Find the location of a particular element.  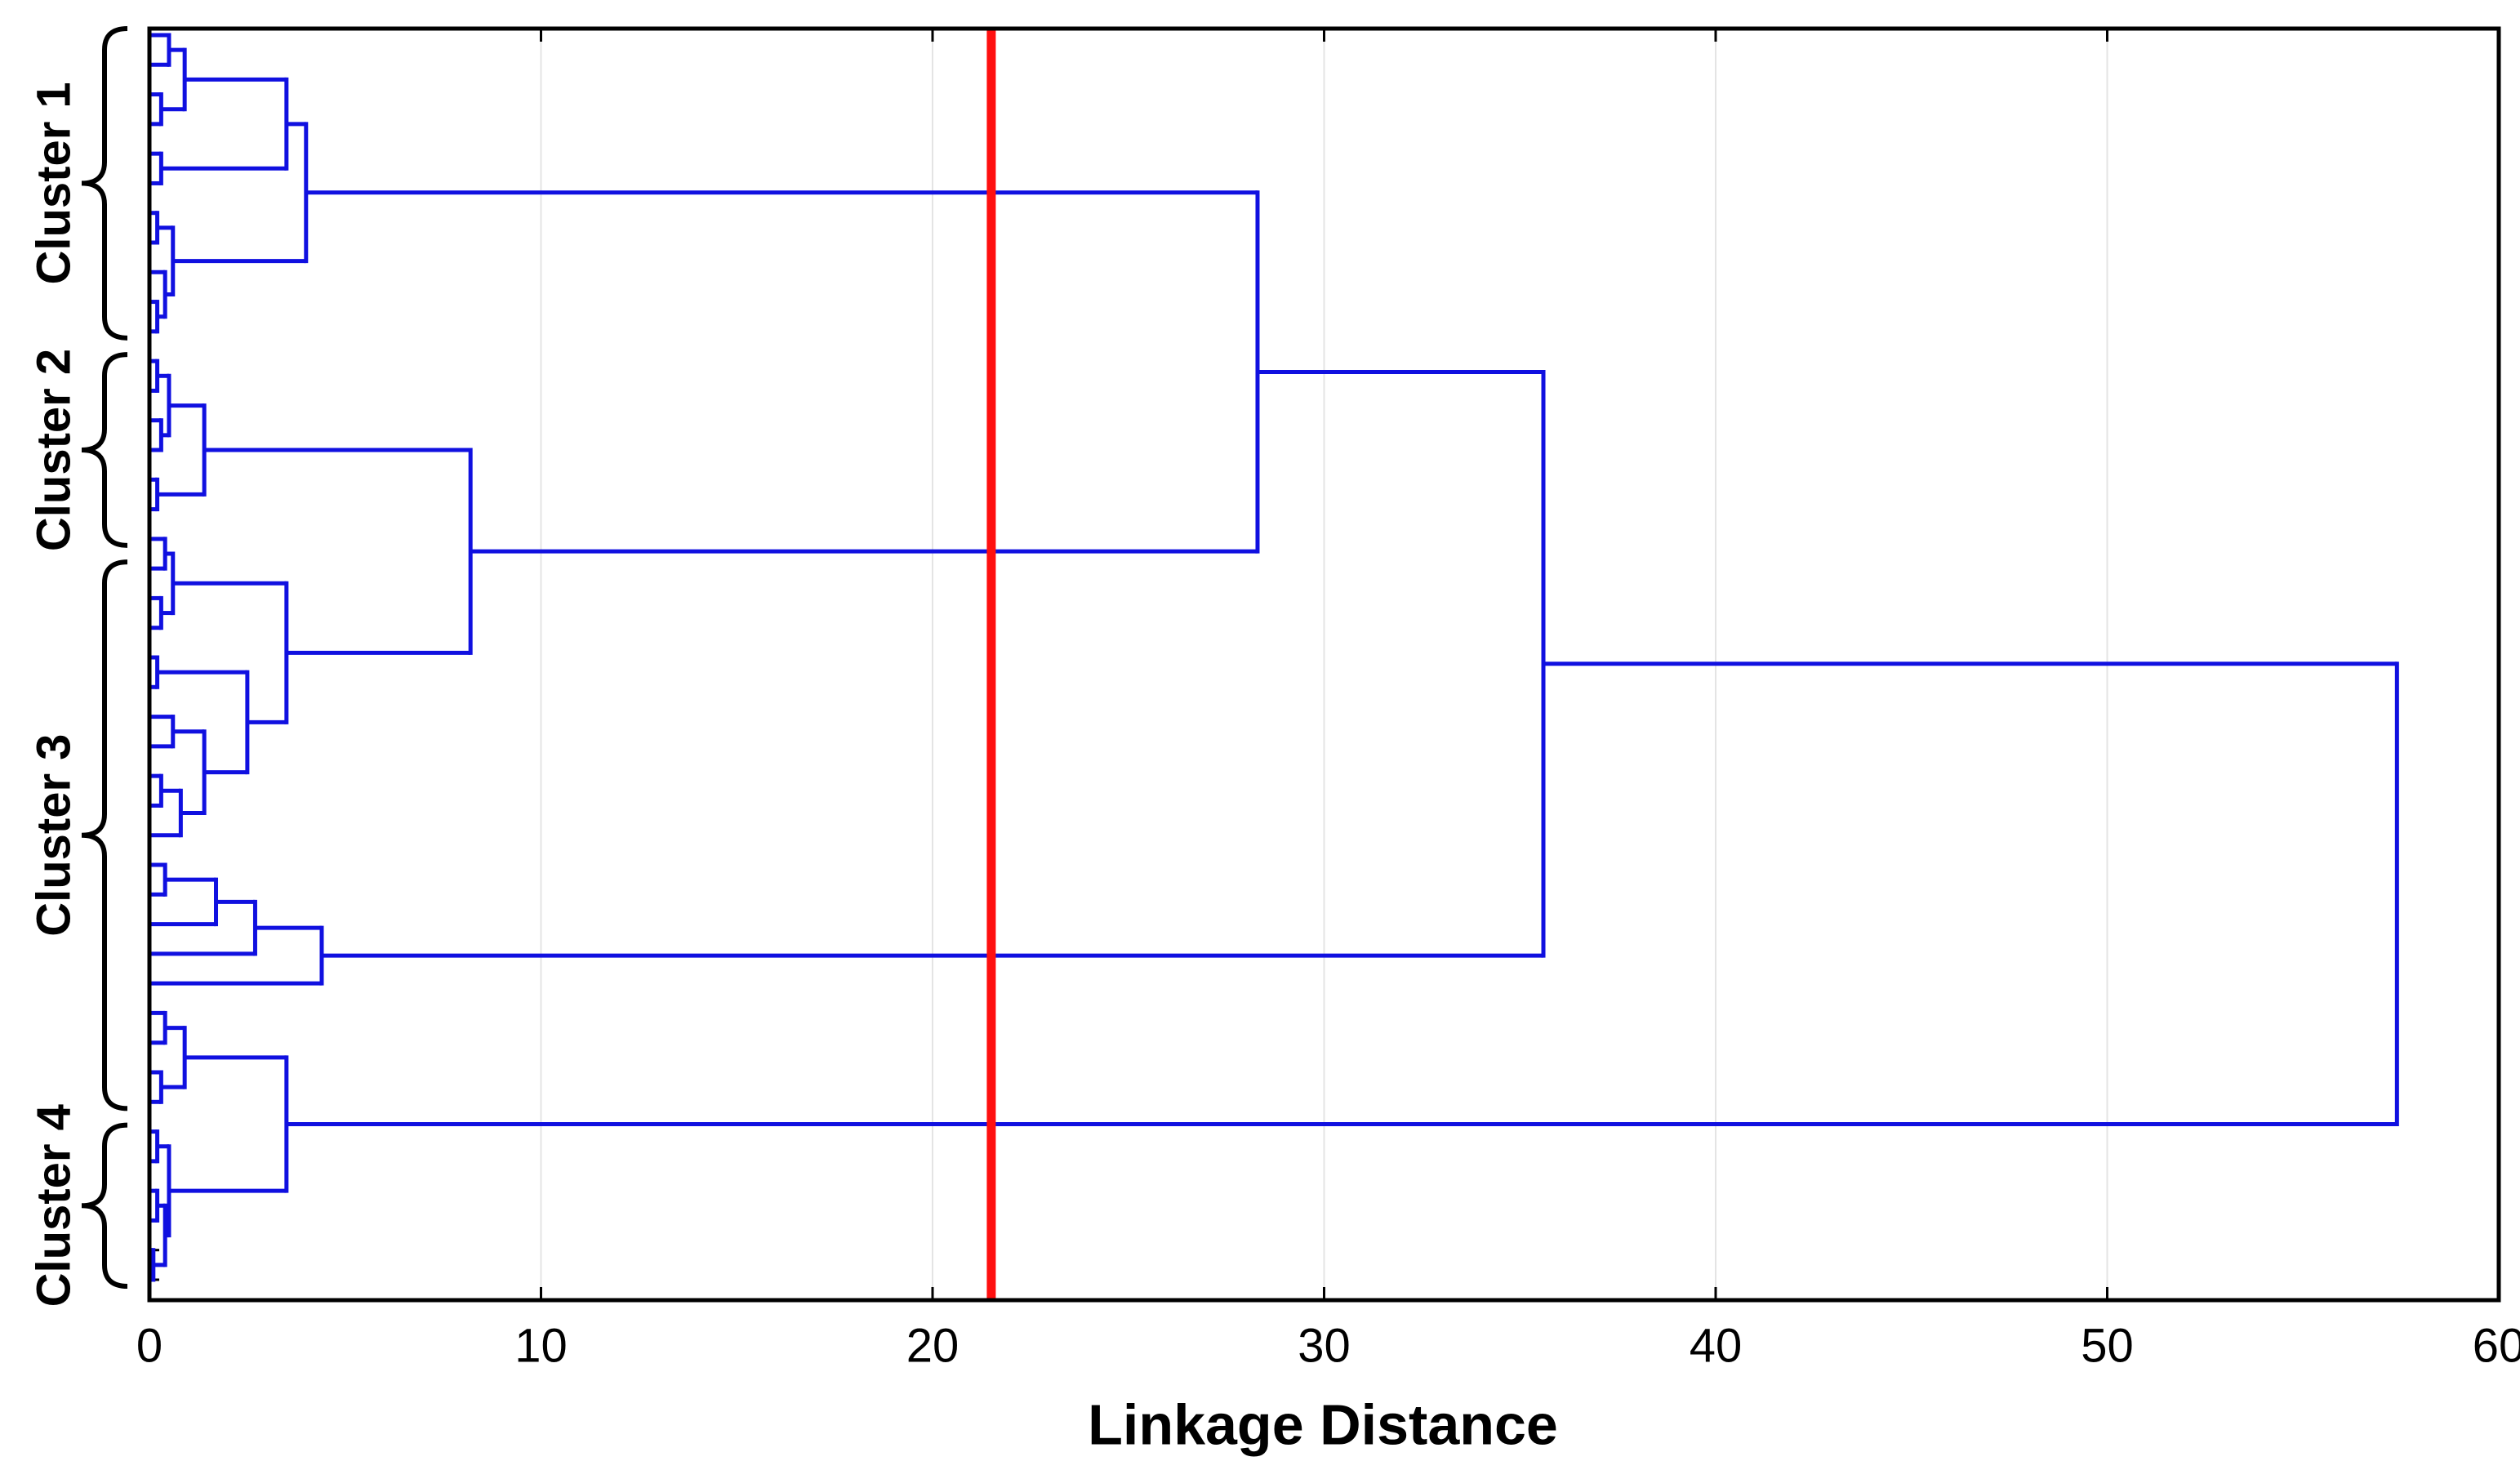

x-tick-label: 20 is located at coordinates (933, 1345).